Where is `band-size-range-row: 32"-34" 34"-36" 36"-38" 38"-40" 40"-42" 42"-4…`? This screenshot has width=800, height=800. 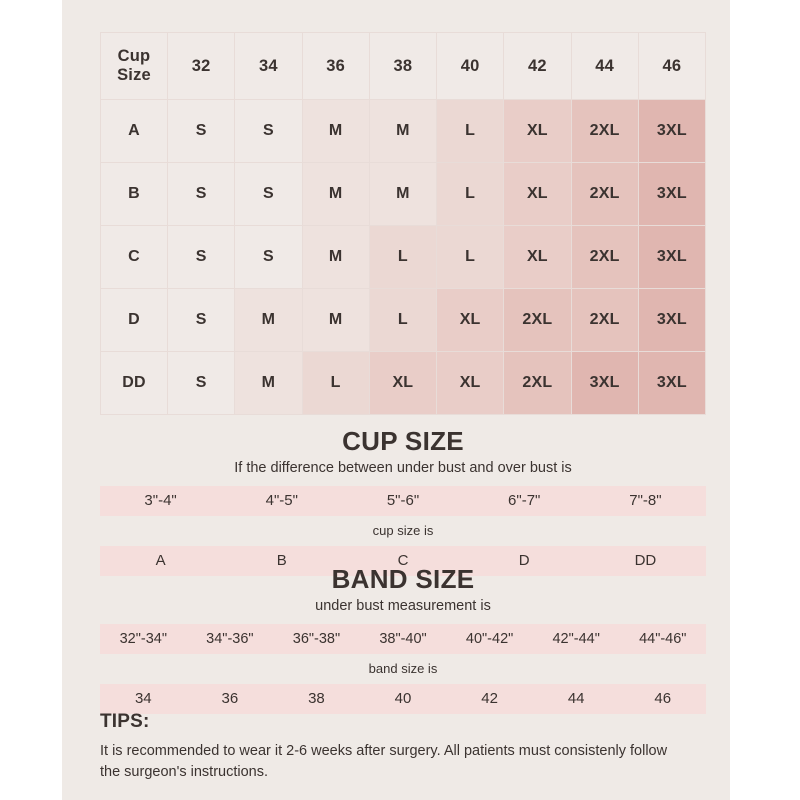
band-size-range-row: 32"-34" 34"-36" 36"-38" 38"-40" 40"-42" 42"-4… is located at coordinates (403, 638).